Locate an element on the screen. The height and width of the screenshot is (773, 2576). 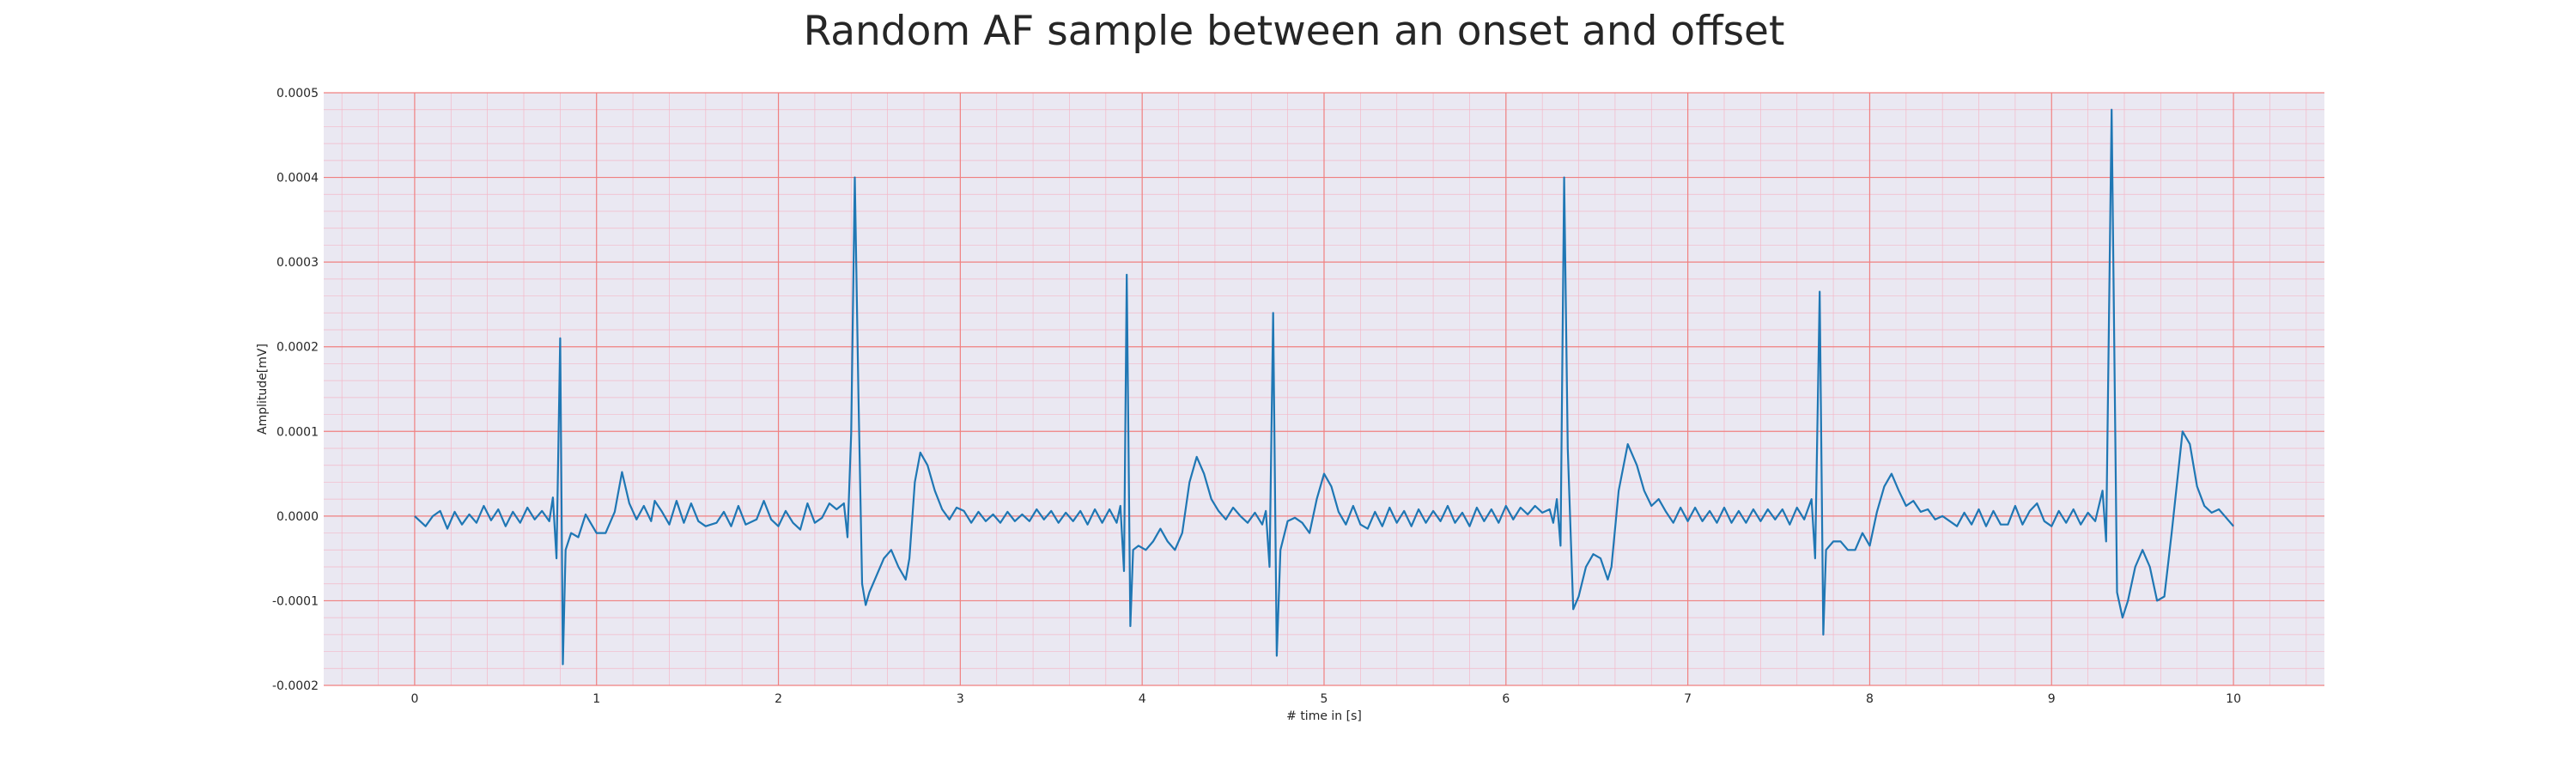
x-tick-label: 9 is located at coordinates (2052, 699).